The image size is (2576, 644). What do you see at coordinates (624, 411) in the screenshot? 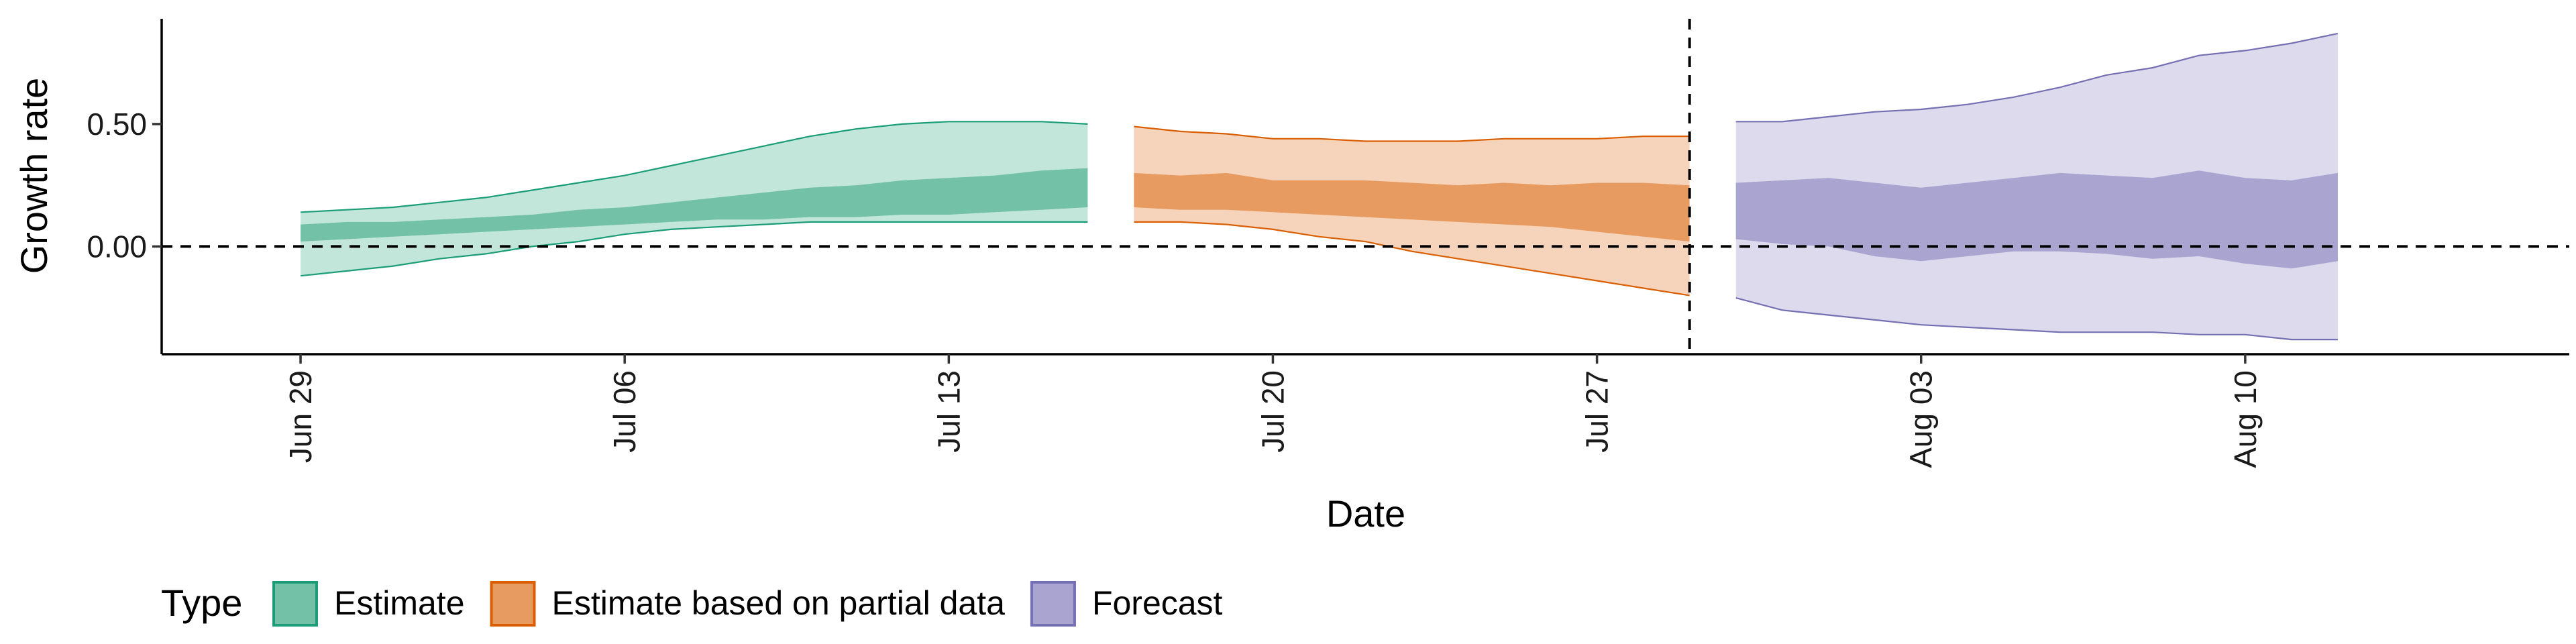
I see `x-tick-label: Jul 06` at bounding box center [624, 411].